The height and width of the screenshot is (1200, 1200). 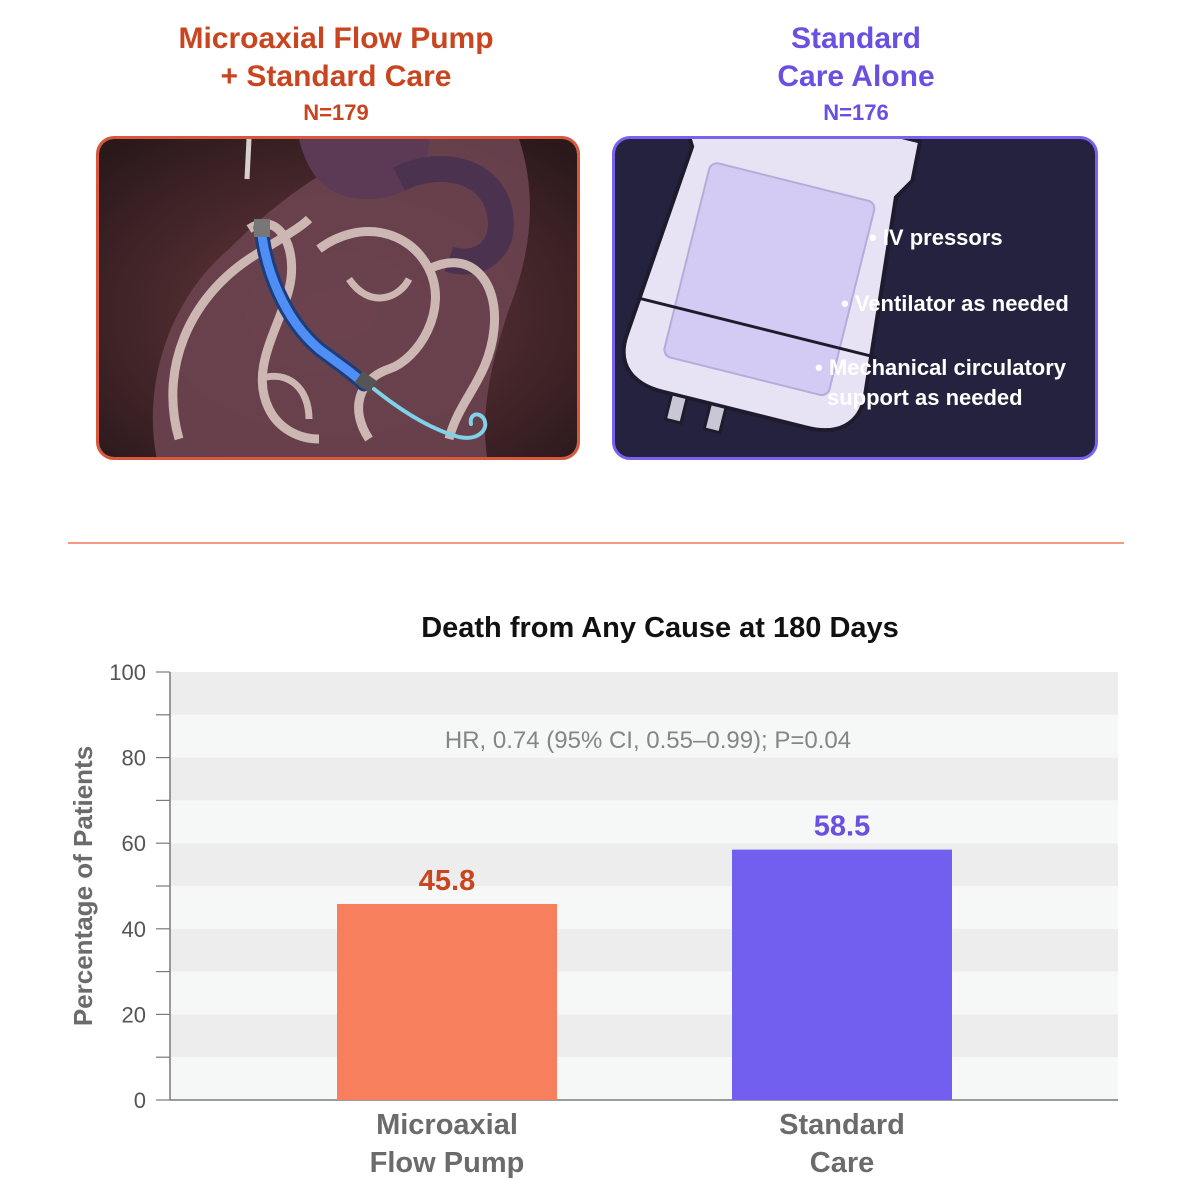 I want to click on section-divider, so click(x=596, y=543).